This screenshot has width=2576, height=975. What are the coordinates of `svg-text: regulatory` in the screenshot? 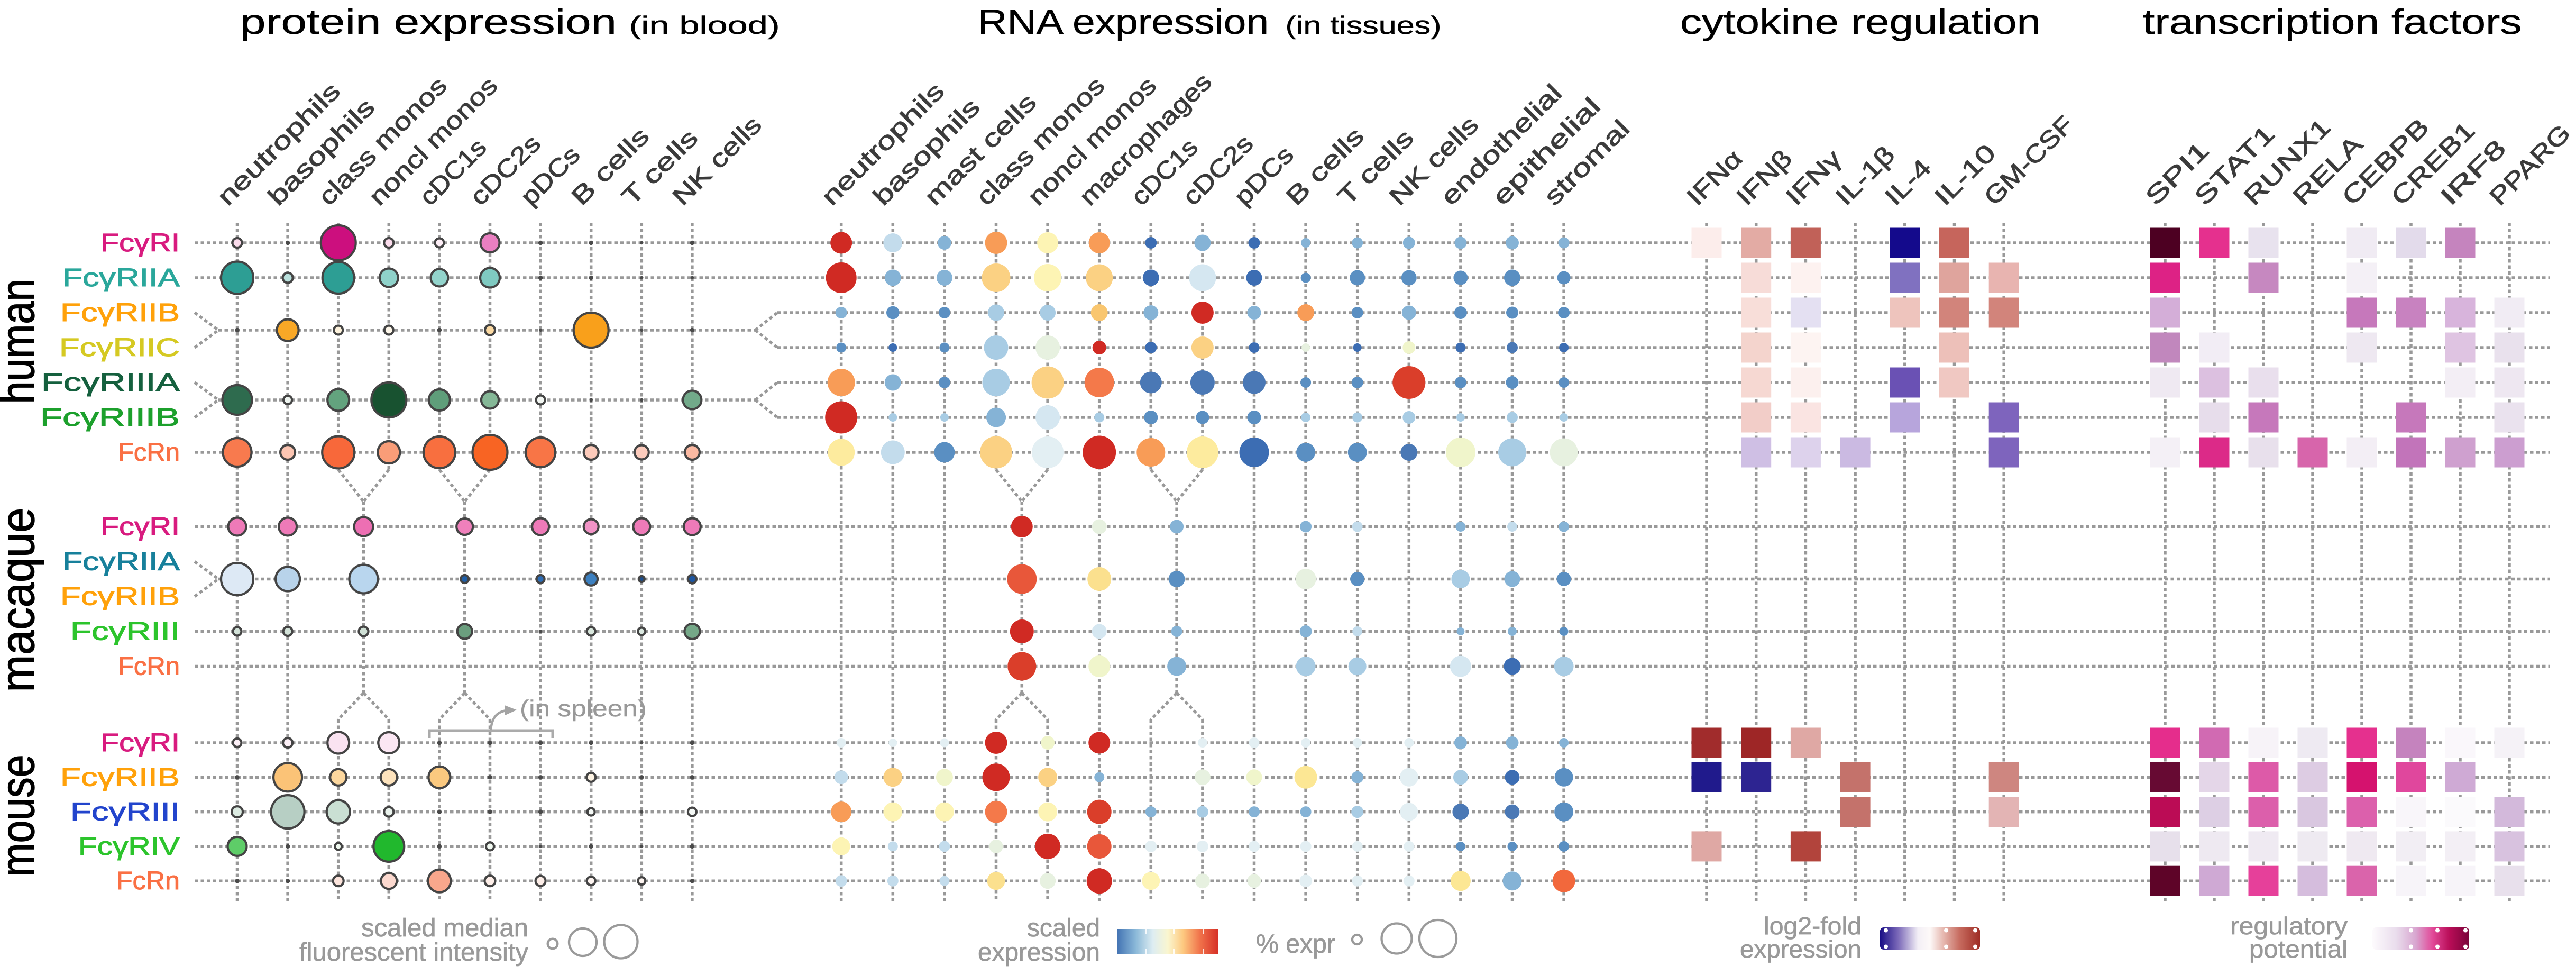 It's located at (2289, 926).